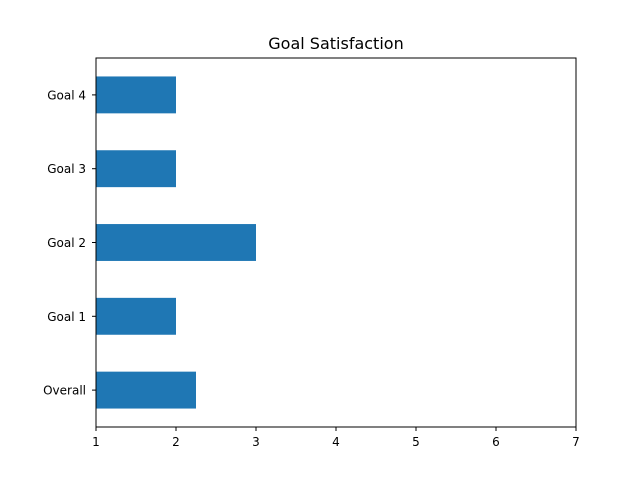  I want to click on x-tick-label-4: 4, so click(336, 442).